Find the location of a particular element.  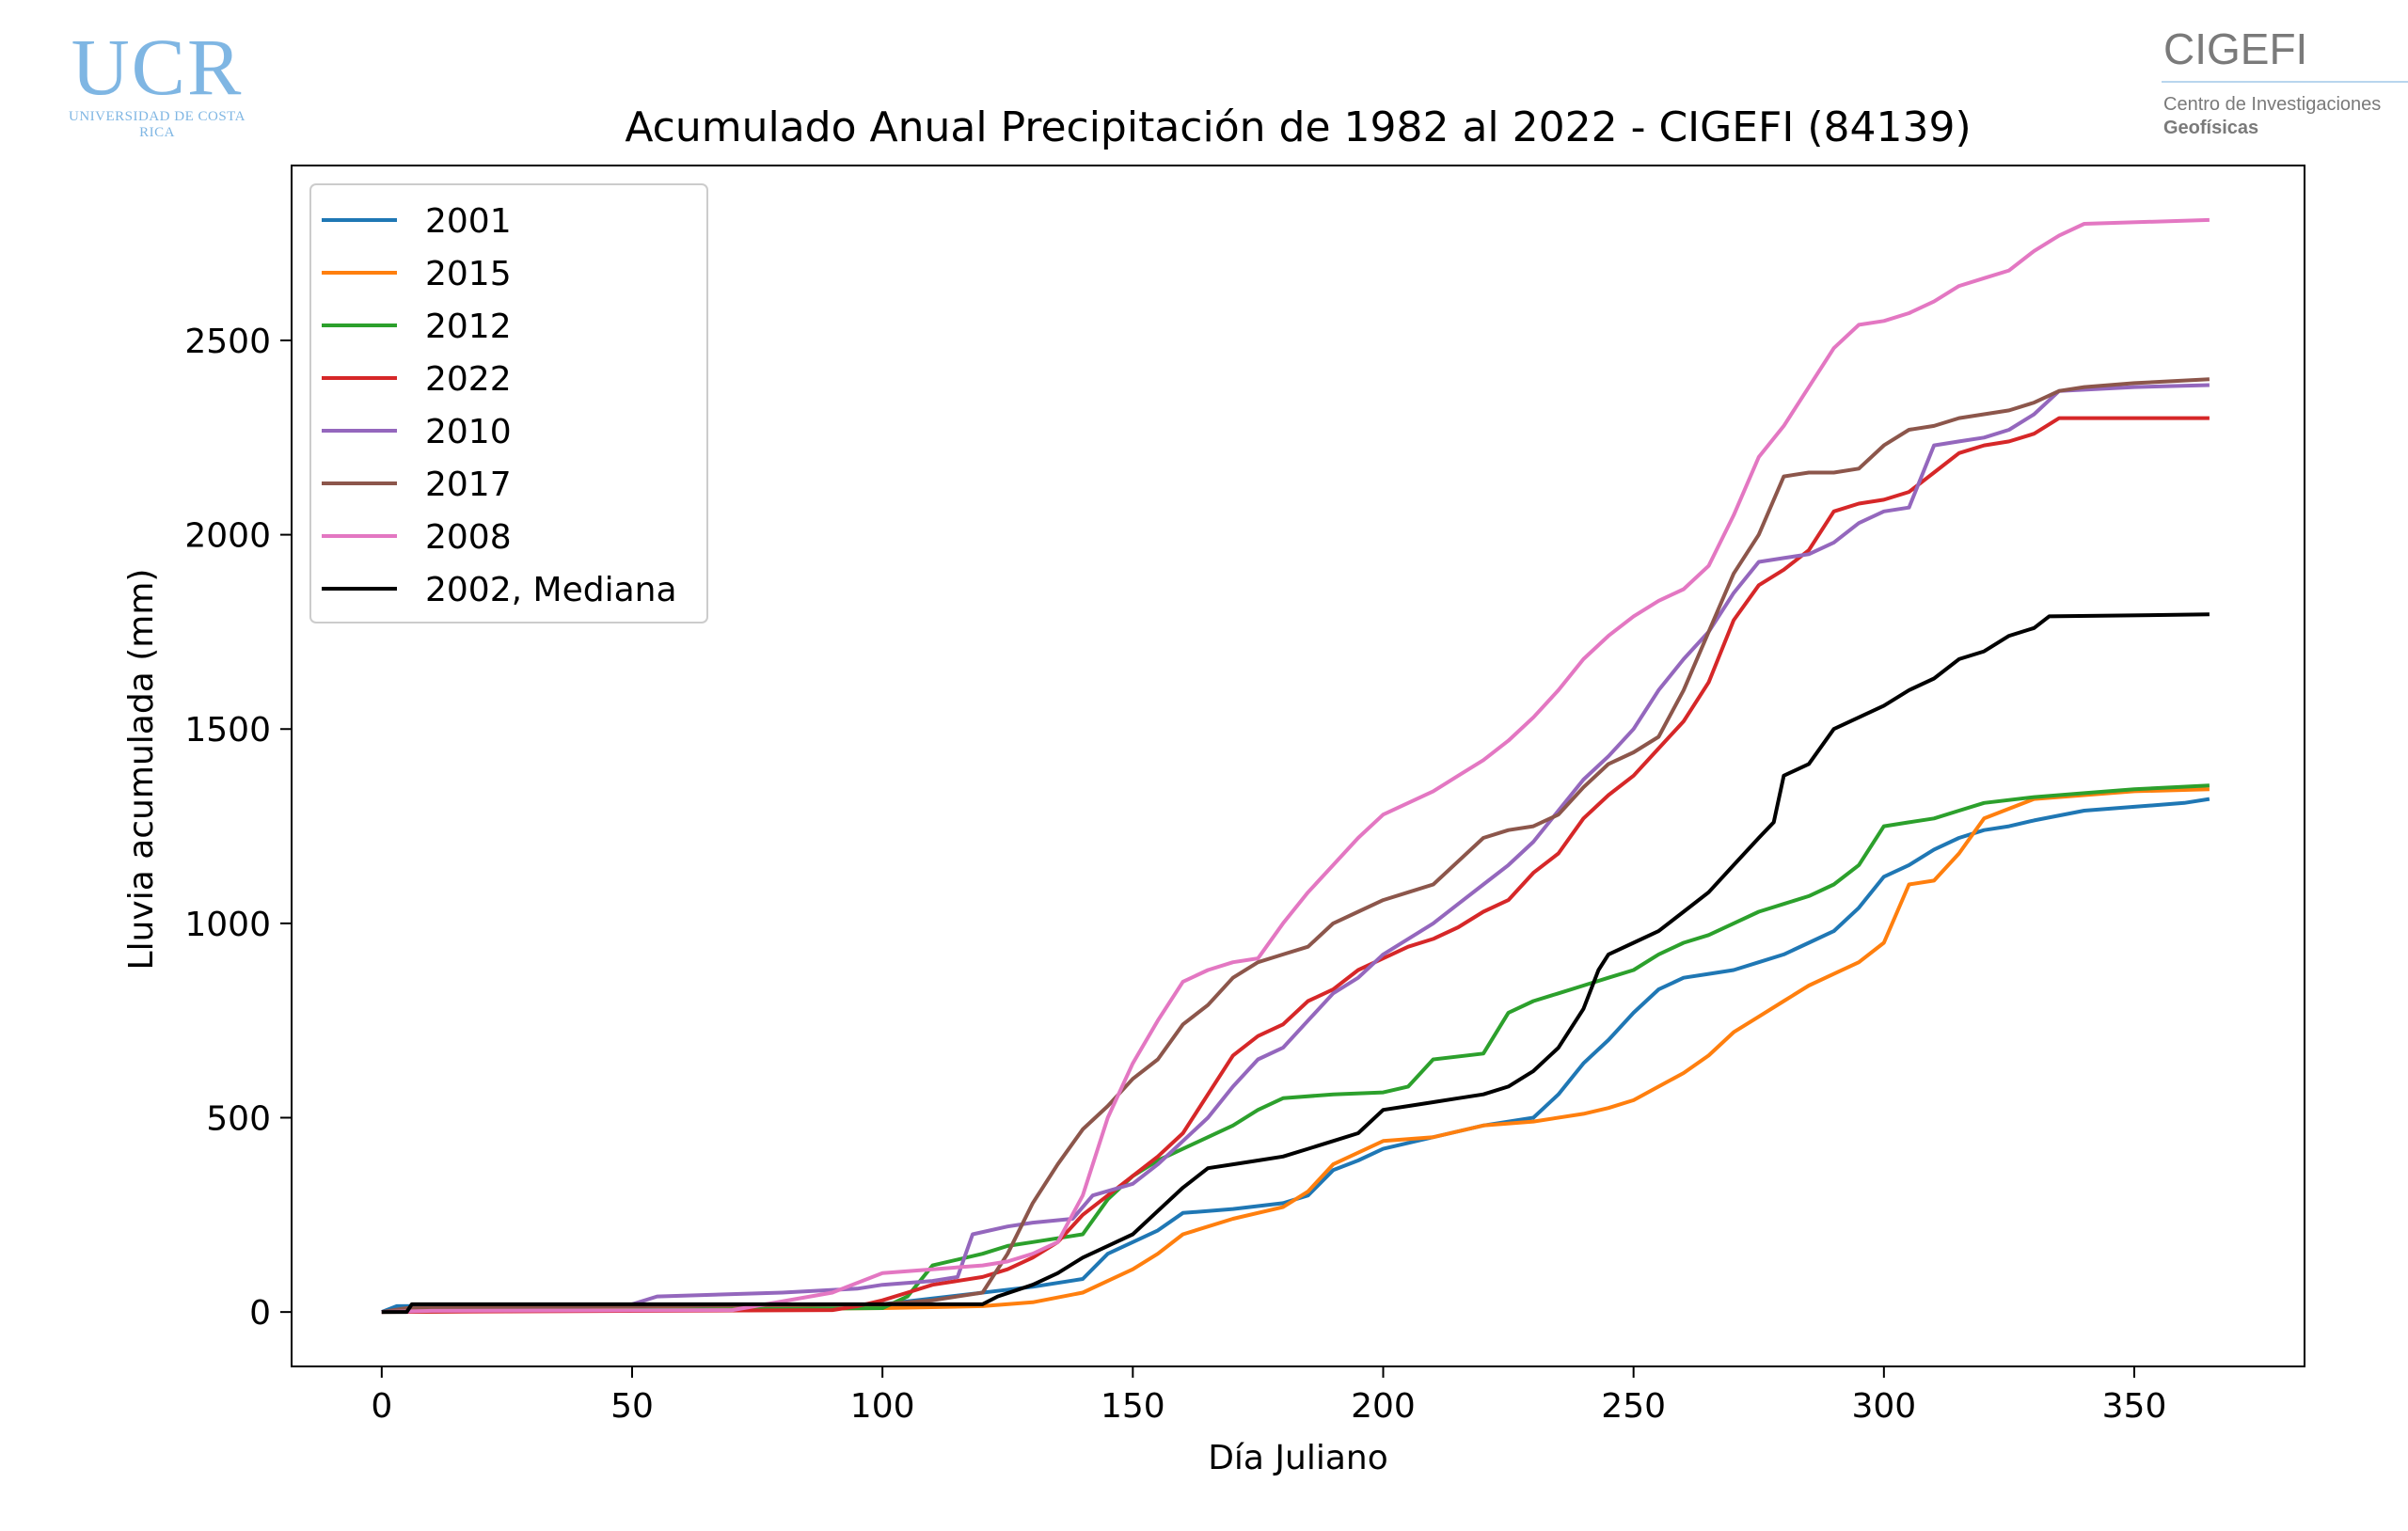

y-axis-ticks: 0 500 1000 1500 2000 2500 is located at coordinates (238, 828).